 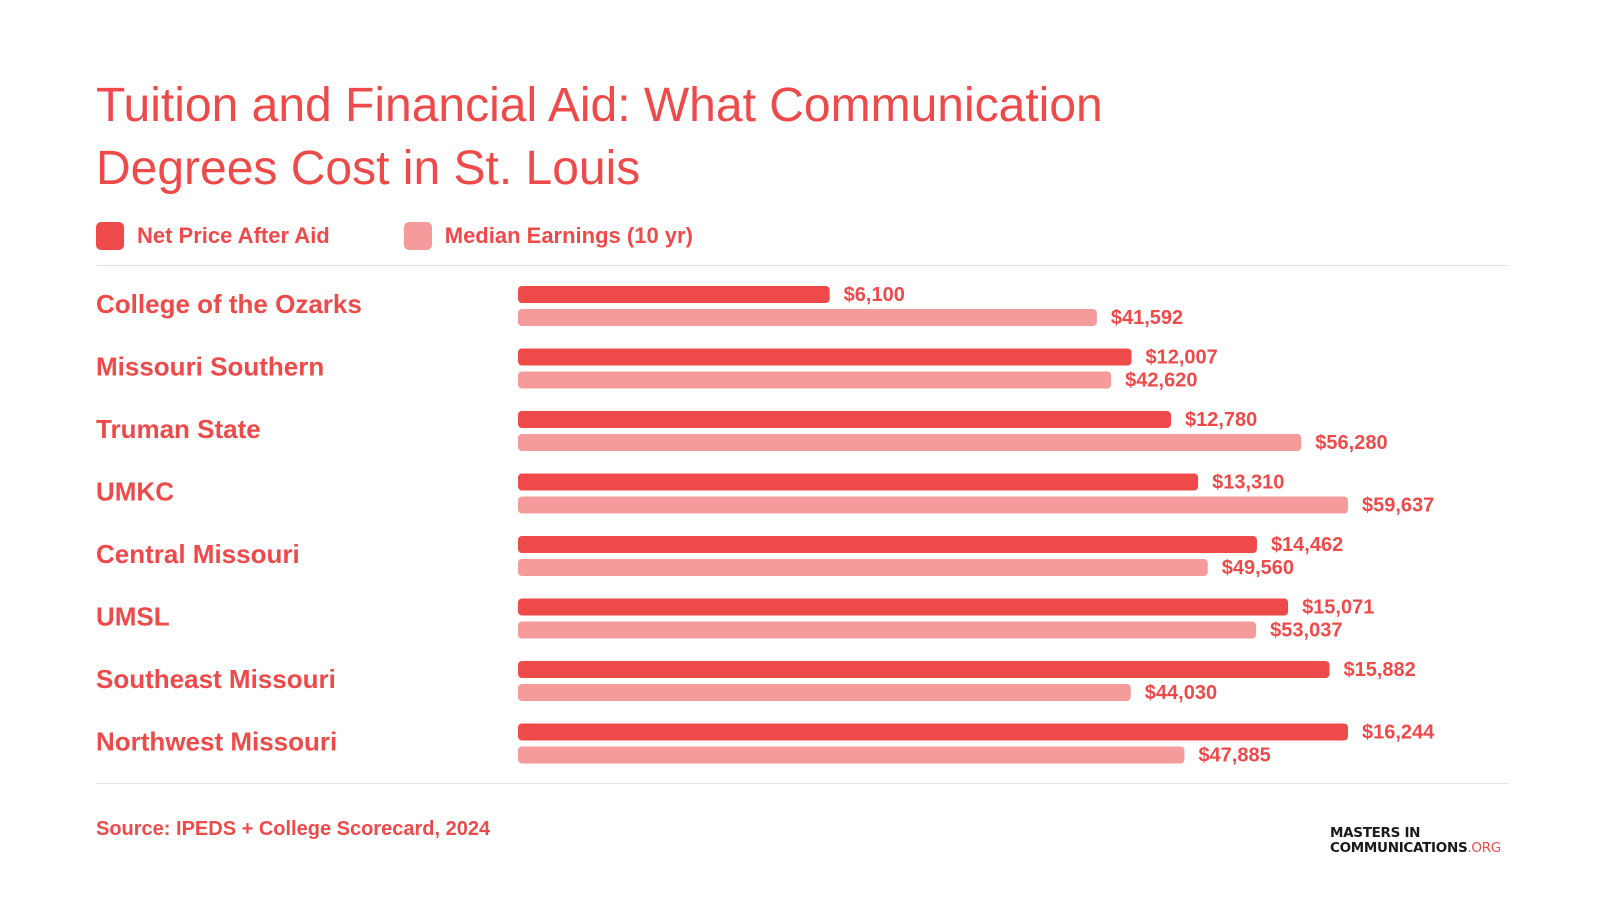 What do you see at coordinates (1182, 358) in the screenshot?
I see `value-label-net-price: $12,007` at bounding box center [1182, 358].